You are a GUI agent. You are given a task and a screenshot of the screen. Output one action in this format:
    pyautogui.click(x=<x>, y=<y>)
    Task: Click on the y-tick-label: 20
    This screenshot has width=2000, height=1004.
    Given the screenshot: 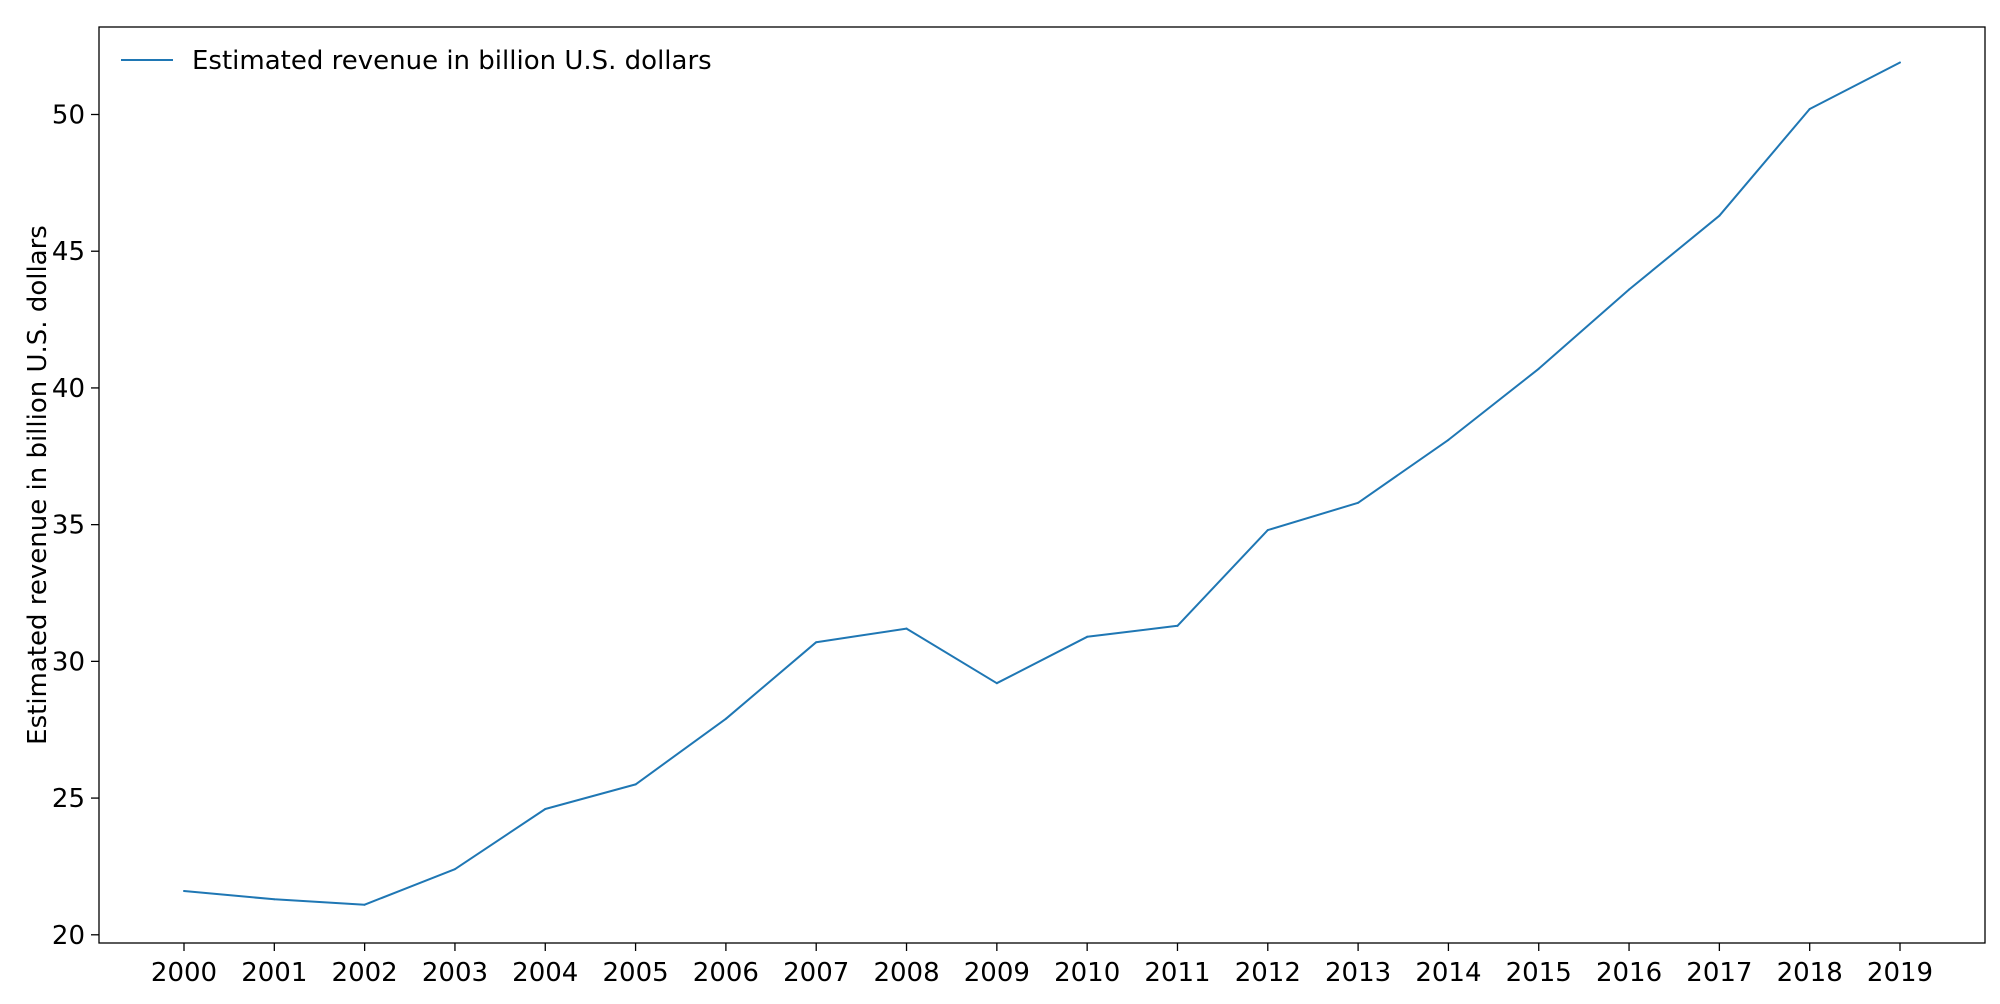 What is the action you would take?
    pyautogui.click(x=68, y=936)
    